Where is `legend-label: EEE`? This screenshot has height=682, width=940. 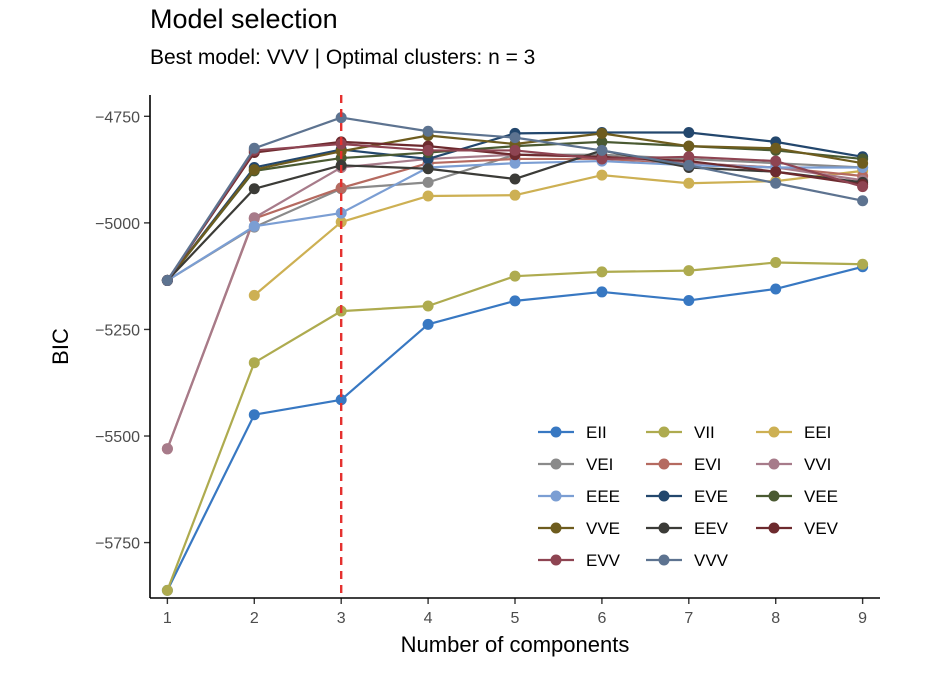
legend-label: EEE is located at coordinates (603, 496).